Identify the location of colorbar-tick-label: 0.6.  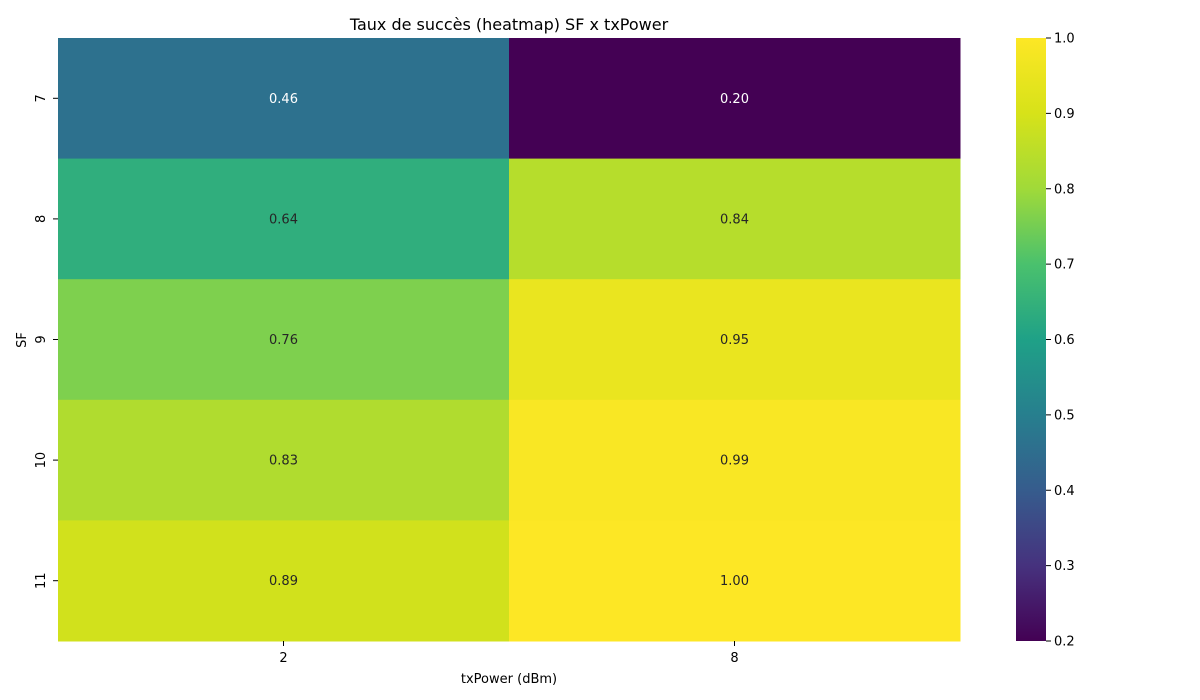
(1064, 340).